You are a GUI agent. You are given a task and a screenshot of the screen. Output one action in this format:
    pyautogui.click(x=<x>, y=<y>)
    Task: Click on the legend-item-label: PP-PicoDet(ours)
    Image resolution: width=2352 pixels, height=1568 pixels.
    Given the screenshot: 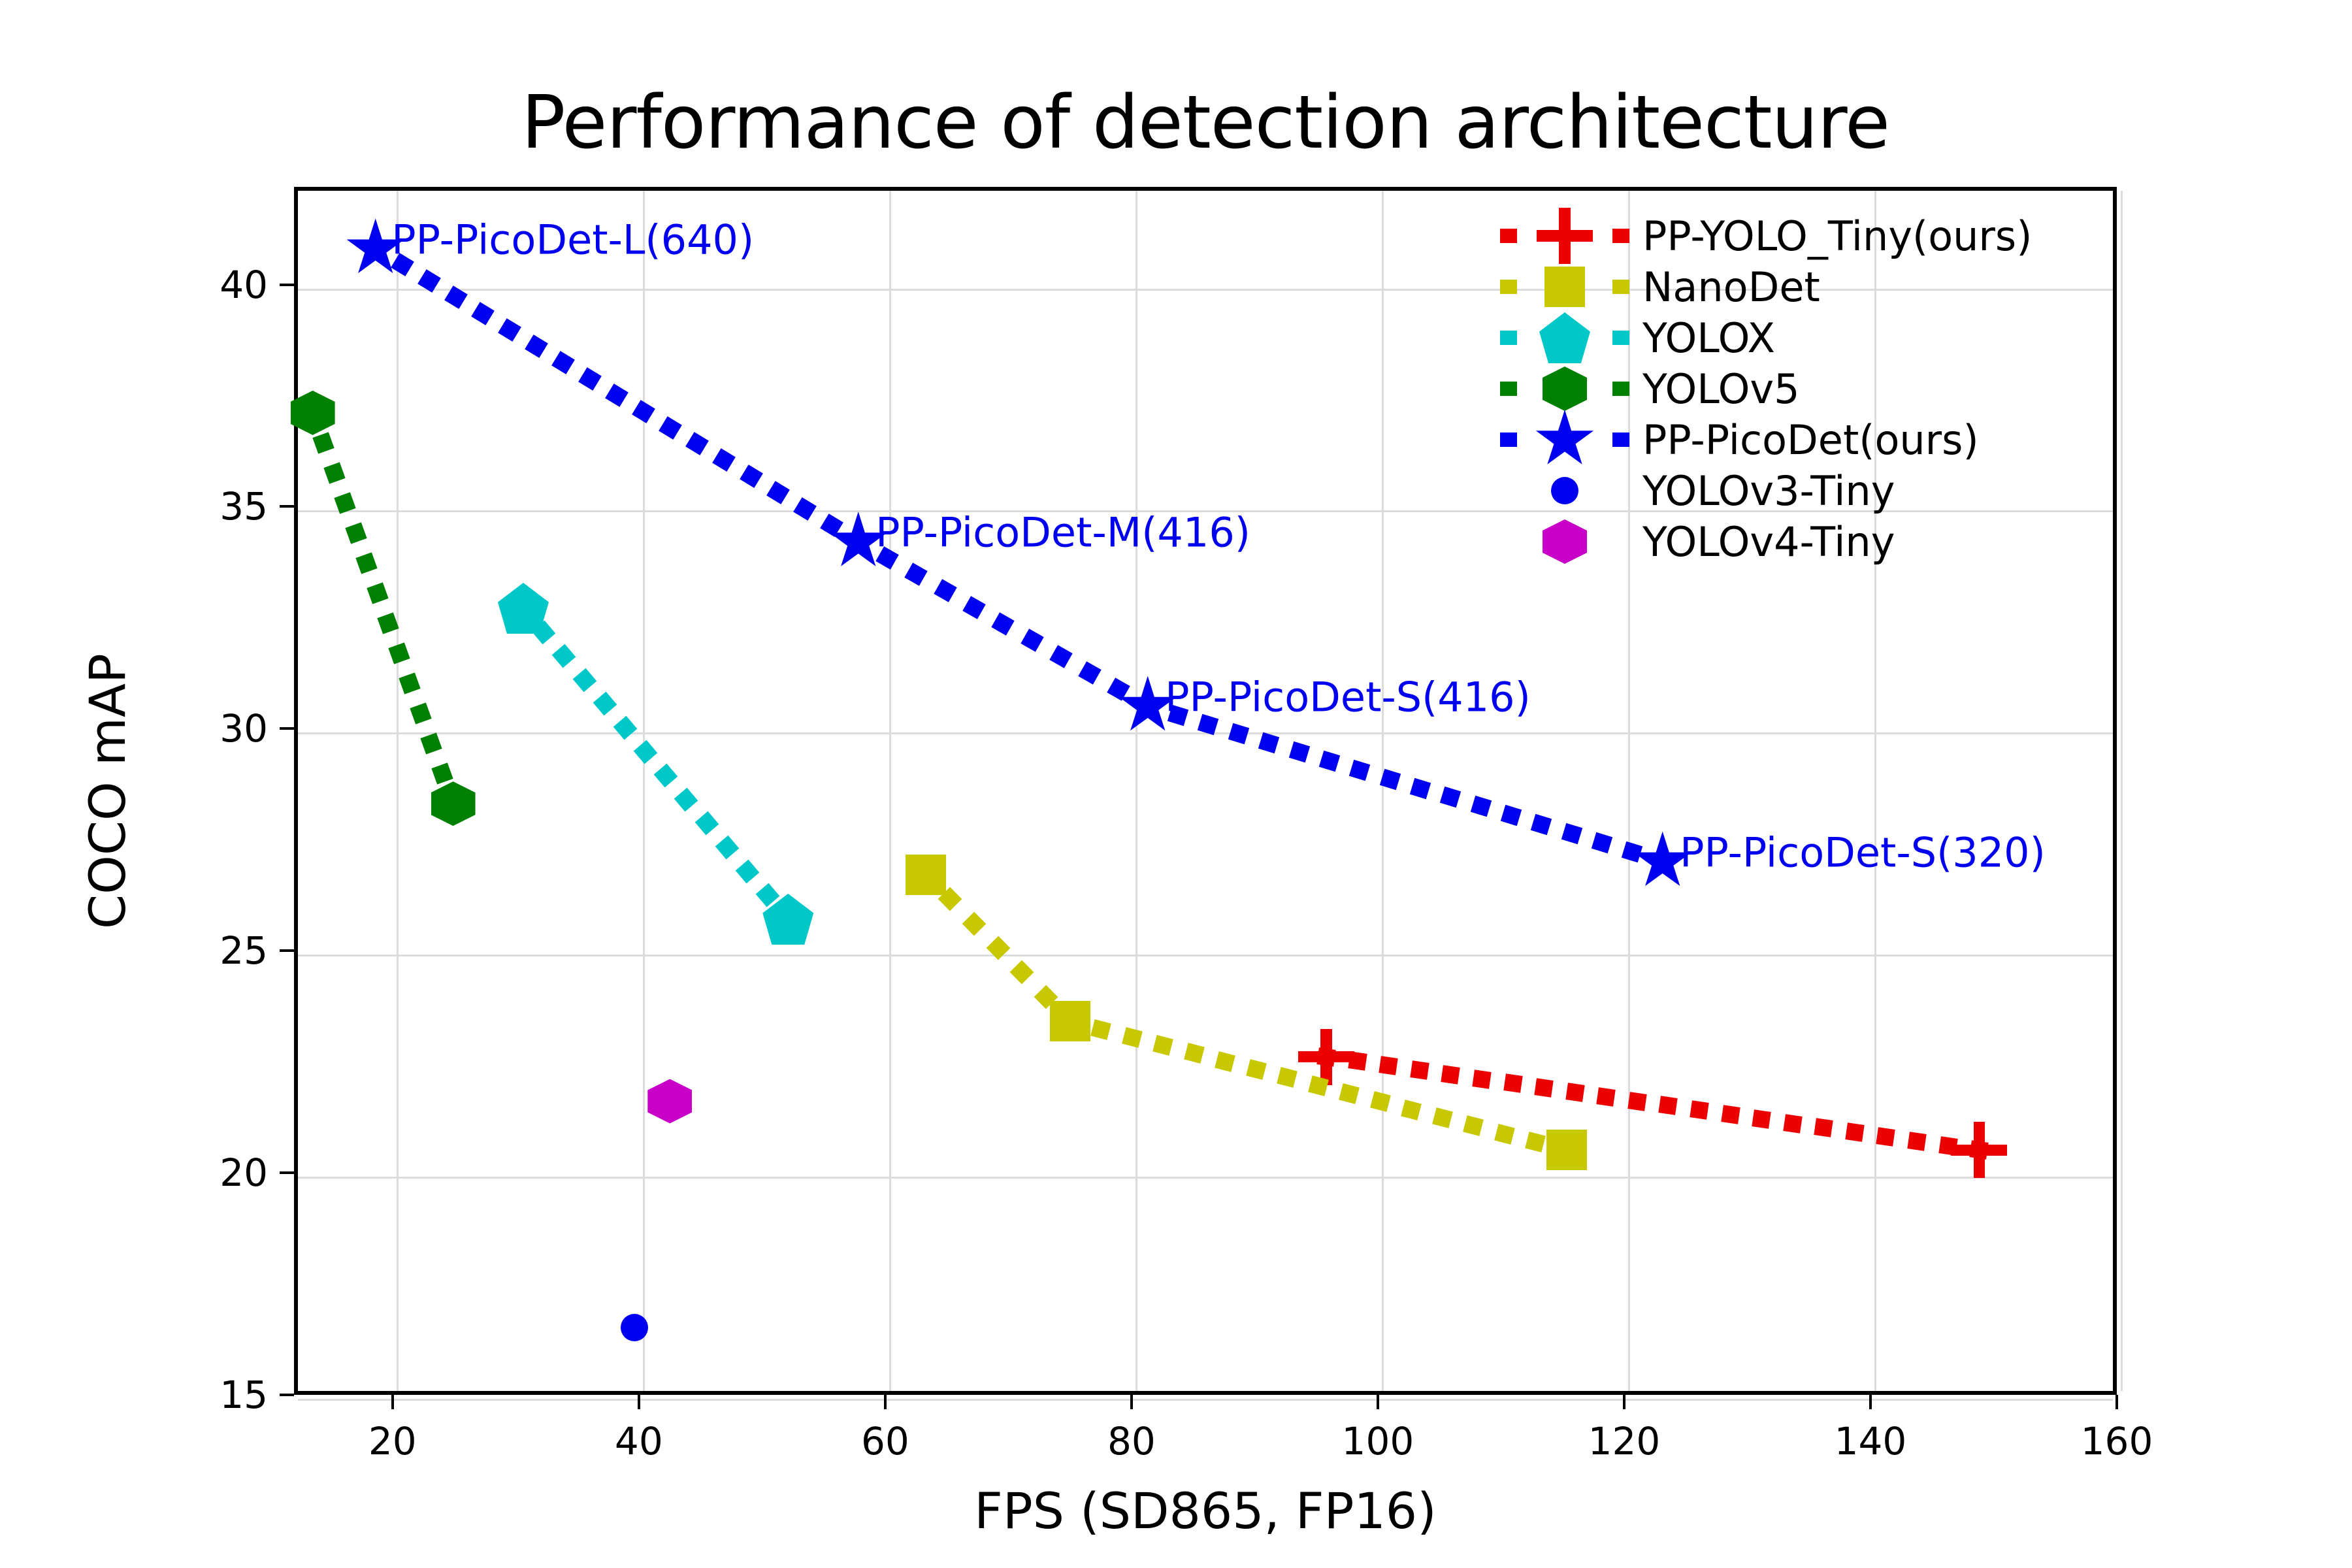 What is the action you would take?
    pyautogui.click(x=1810, y=440)
    